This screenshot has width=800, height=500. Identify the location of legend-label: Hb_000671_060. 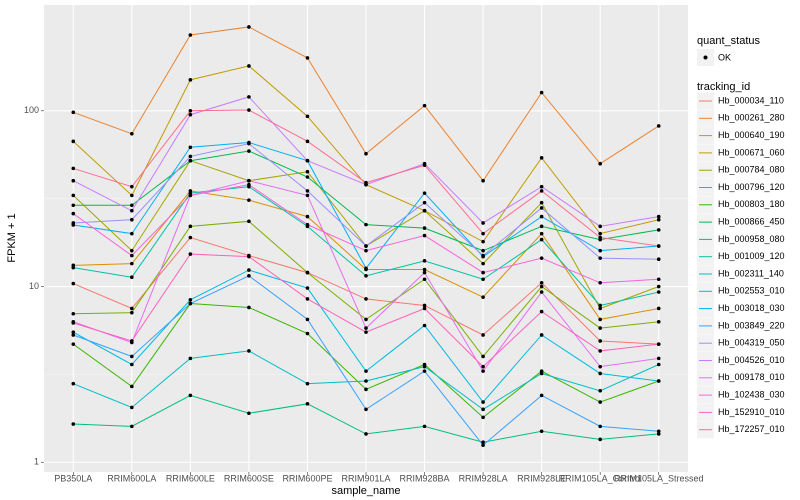
(751, 152).